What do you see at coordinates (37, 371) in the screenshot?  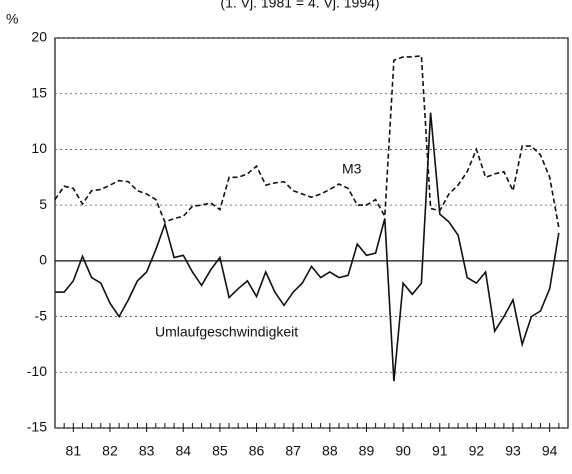 I see `y-tick-label: -10` at bounding box center [37, 371].